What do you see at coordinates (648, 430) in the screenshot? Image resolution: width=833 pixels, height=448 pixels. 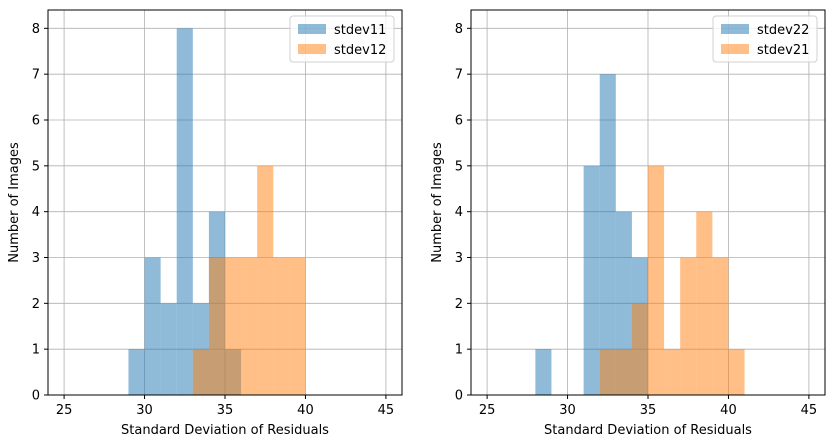 I see `x-axis-label-right: Standard Deviation of Residuals` at bounding box center [648, 430].